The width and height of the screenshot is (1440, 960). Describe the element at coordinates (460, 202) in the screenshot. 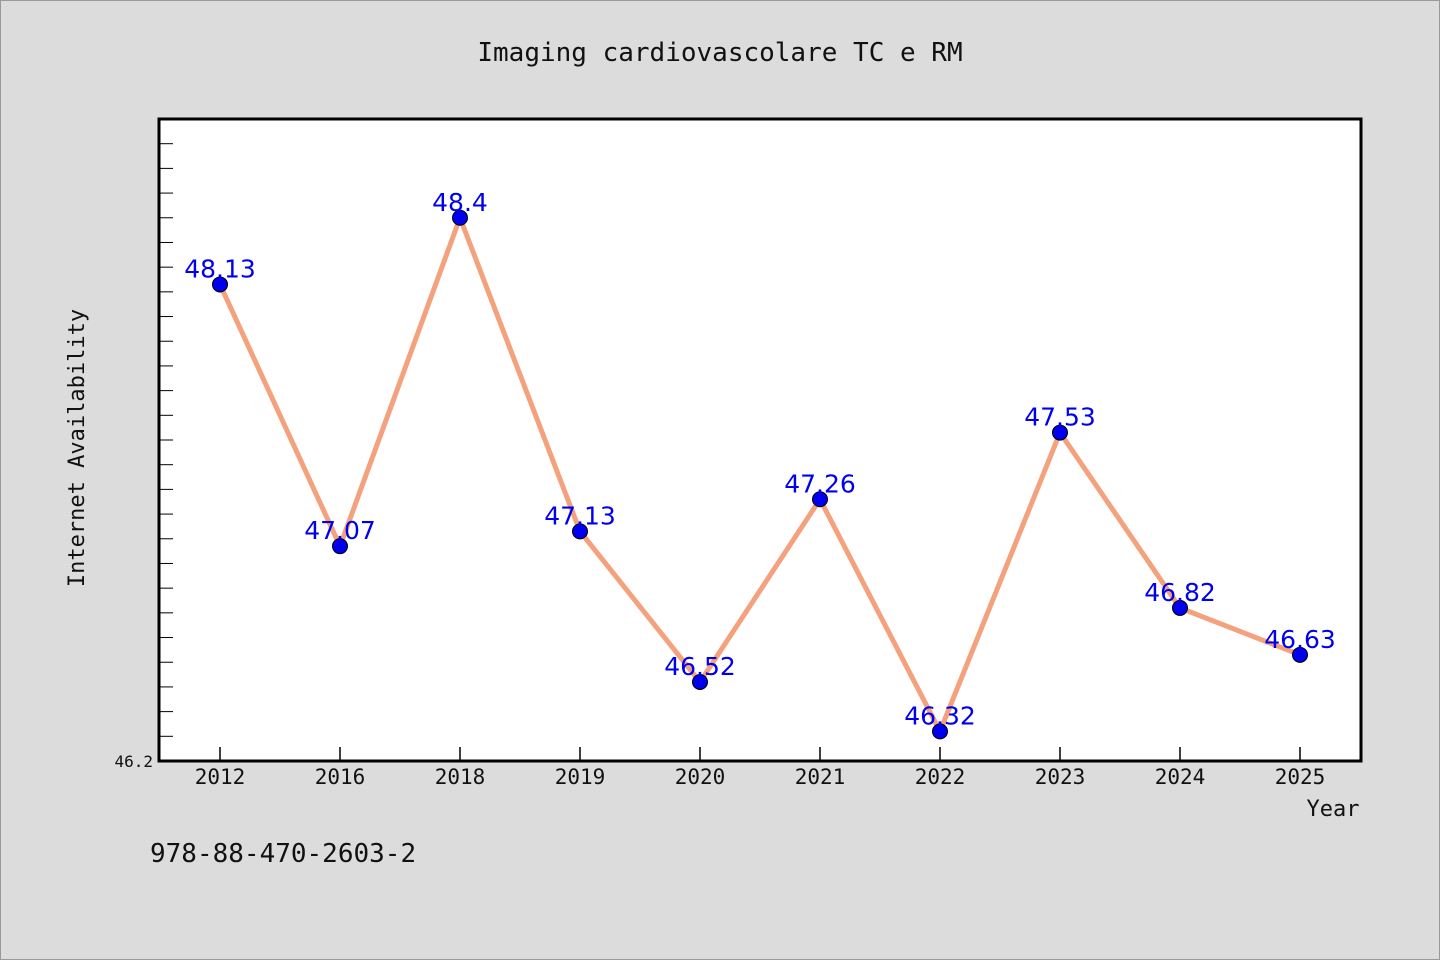

I see `data-label: 48.4` at that location.